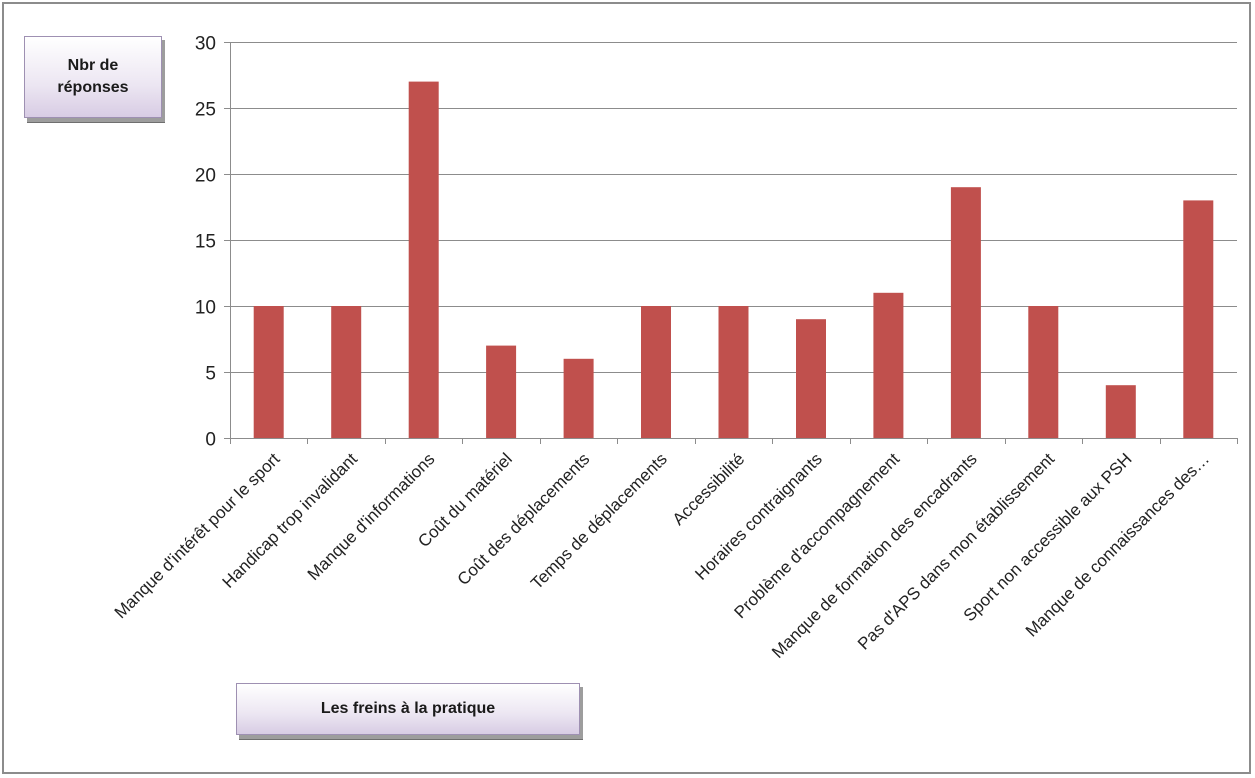  I want to click on x-category-label-8: Horaires contraignants, so click(758, 516).